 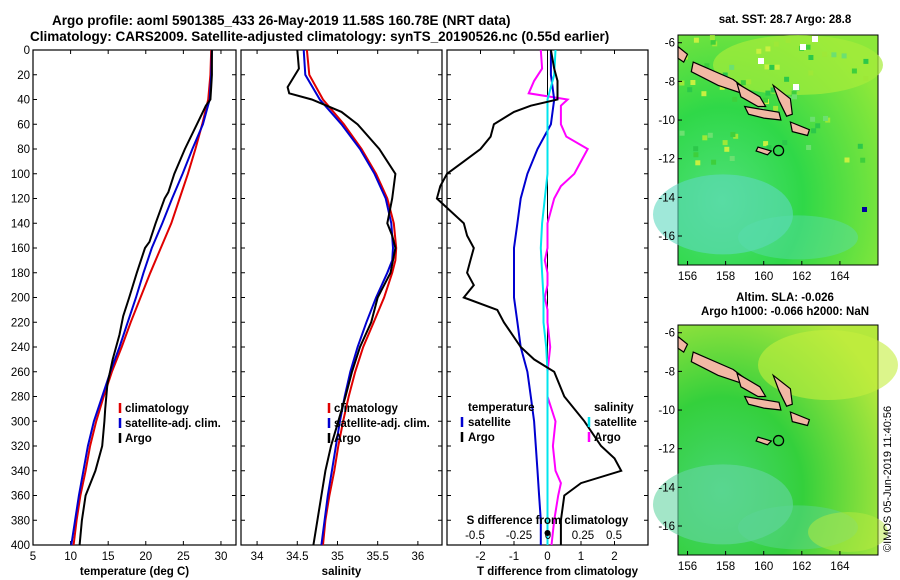 I want to click on zero-marker, so click(x=547, y=533).